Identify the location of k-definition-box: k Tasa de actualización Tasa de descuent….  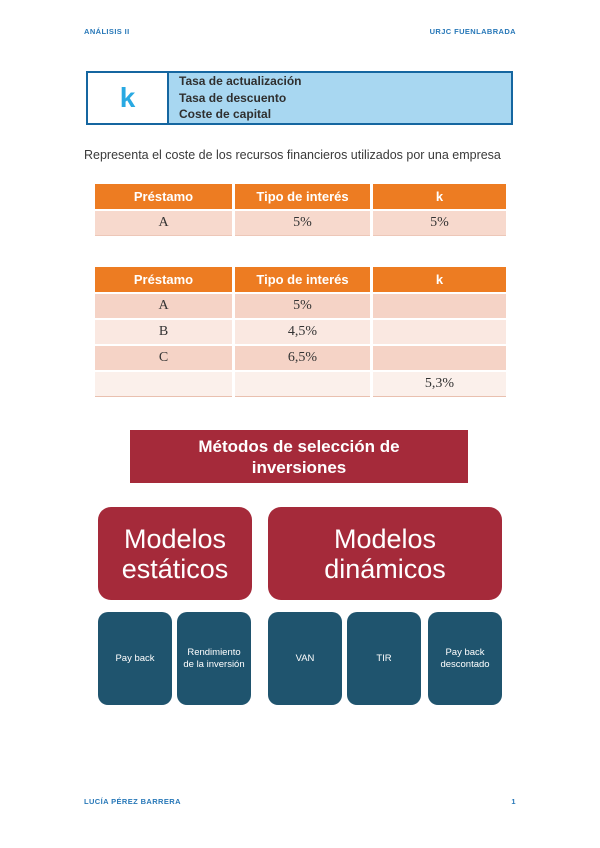
(299, 98).